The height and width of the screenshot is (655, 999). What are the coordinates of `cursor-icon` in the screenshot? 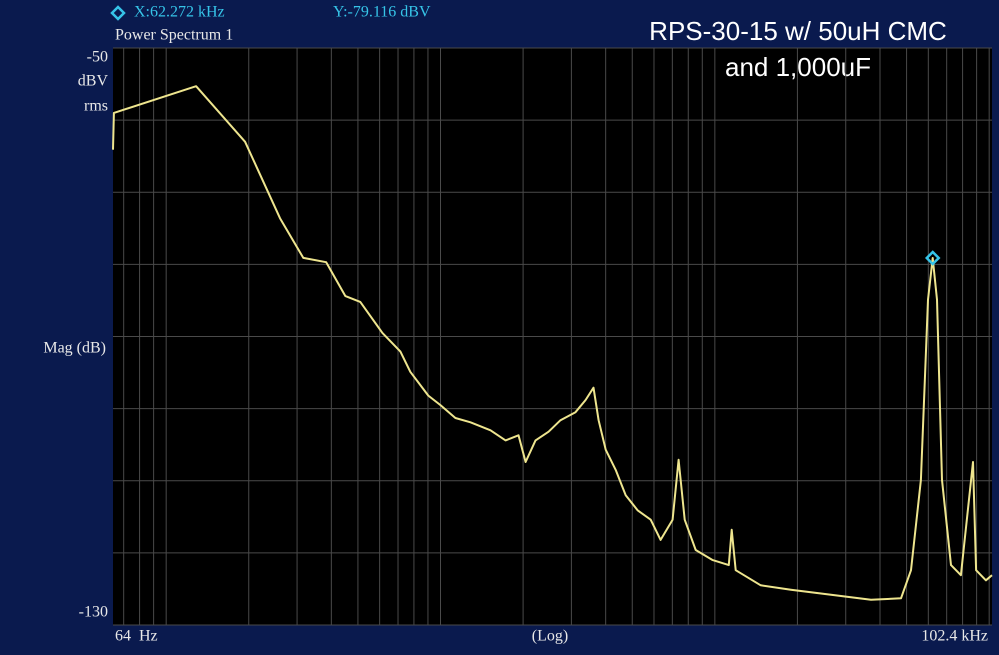 It's located at (118, 13).